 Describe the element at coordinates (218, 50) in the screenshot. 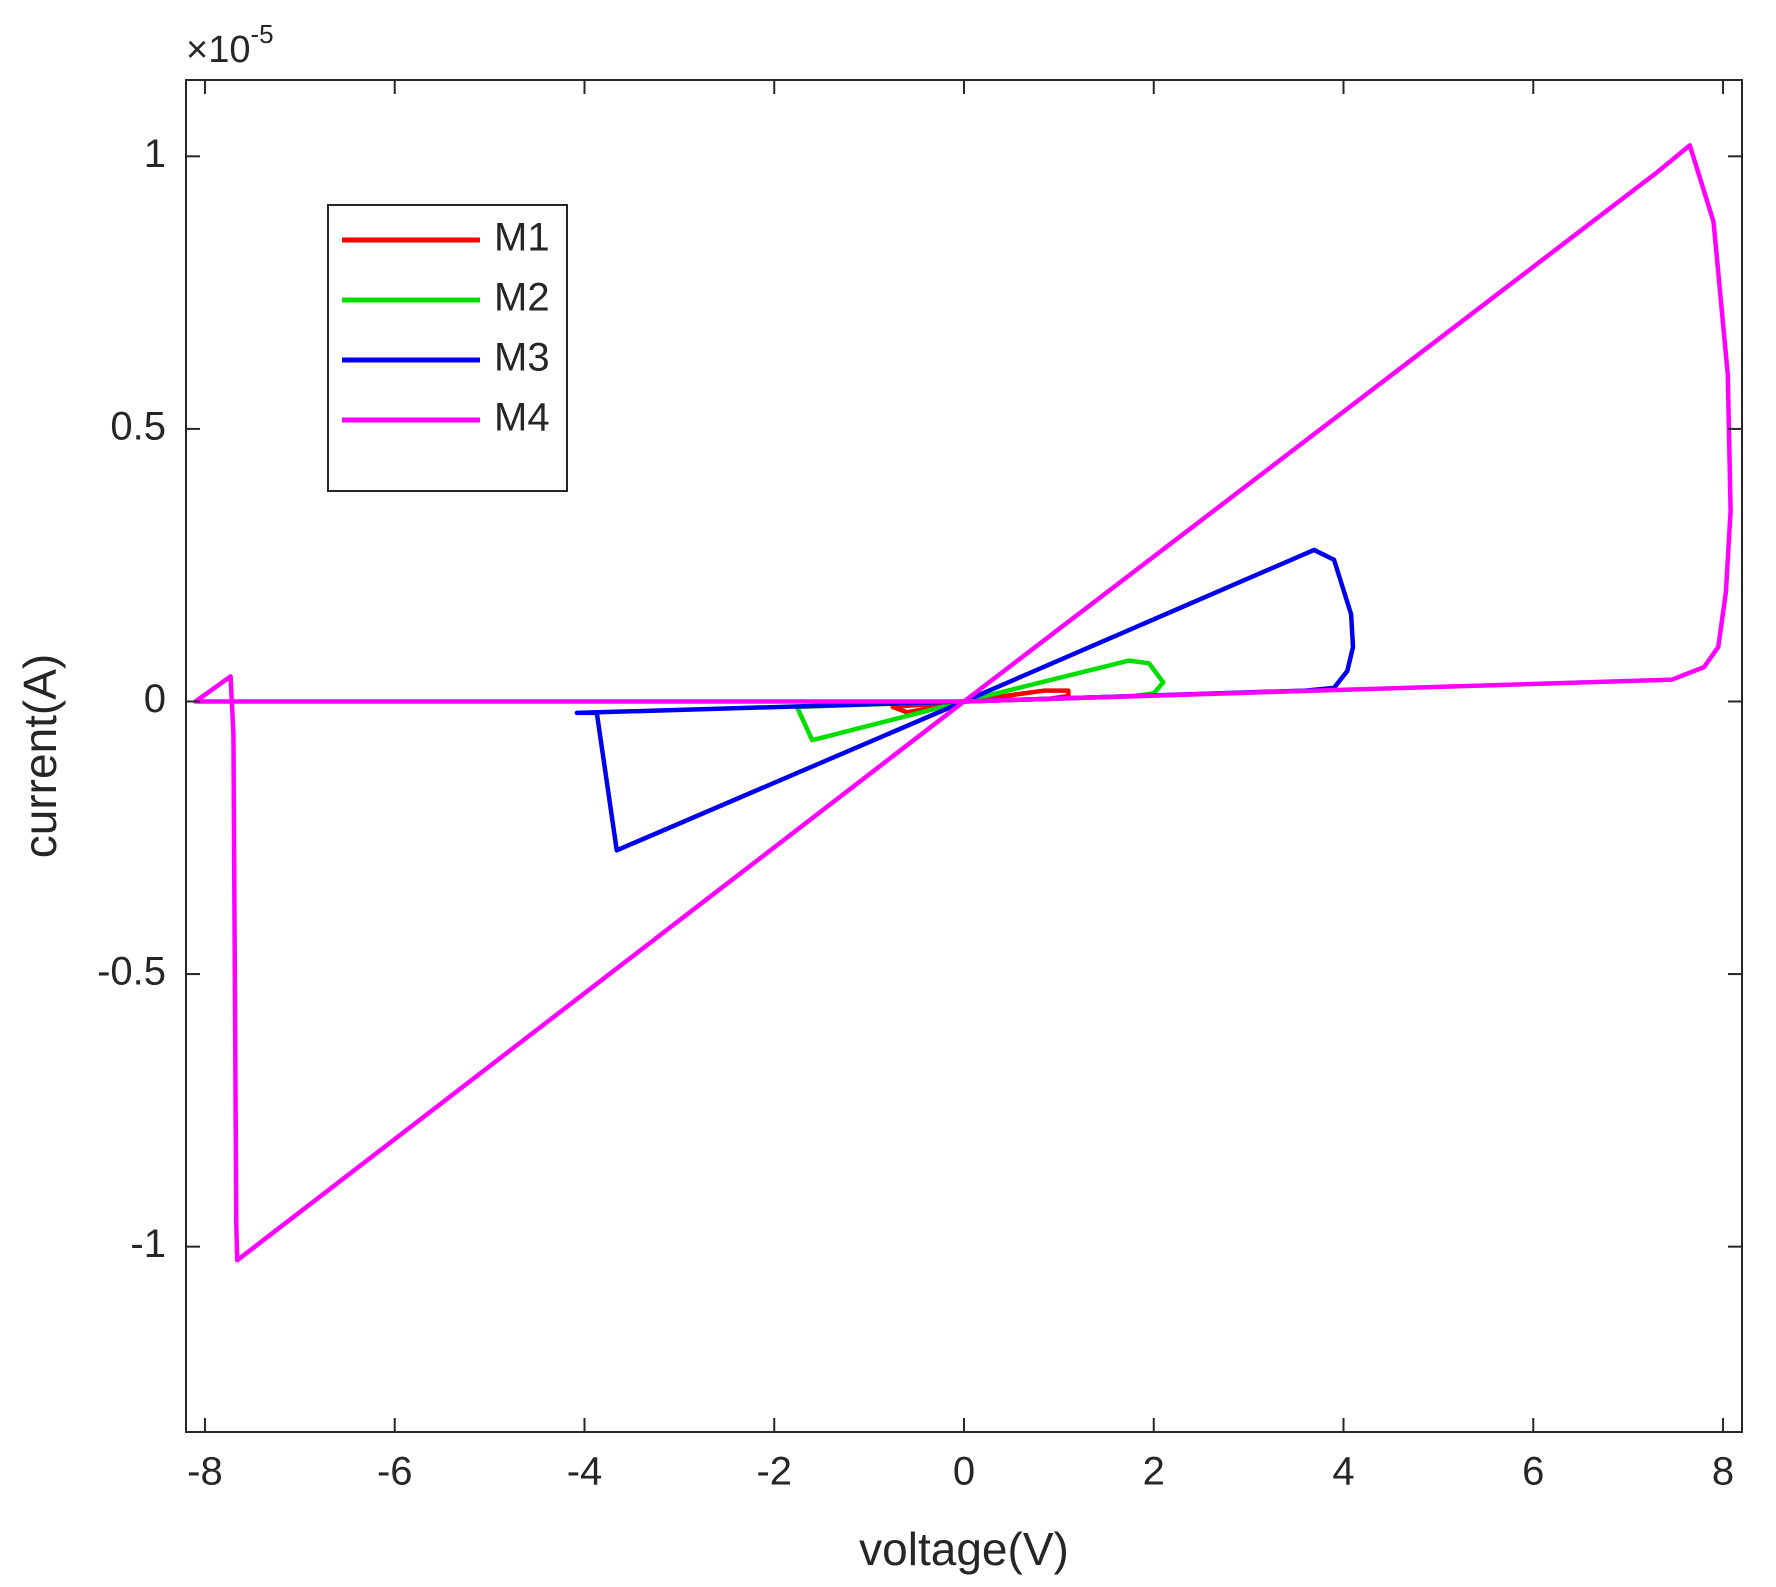

I see `multiplier-base: ×10` at that location.